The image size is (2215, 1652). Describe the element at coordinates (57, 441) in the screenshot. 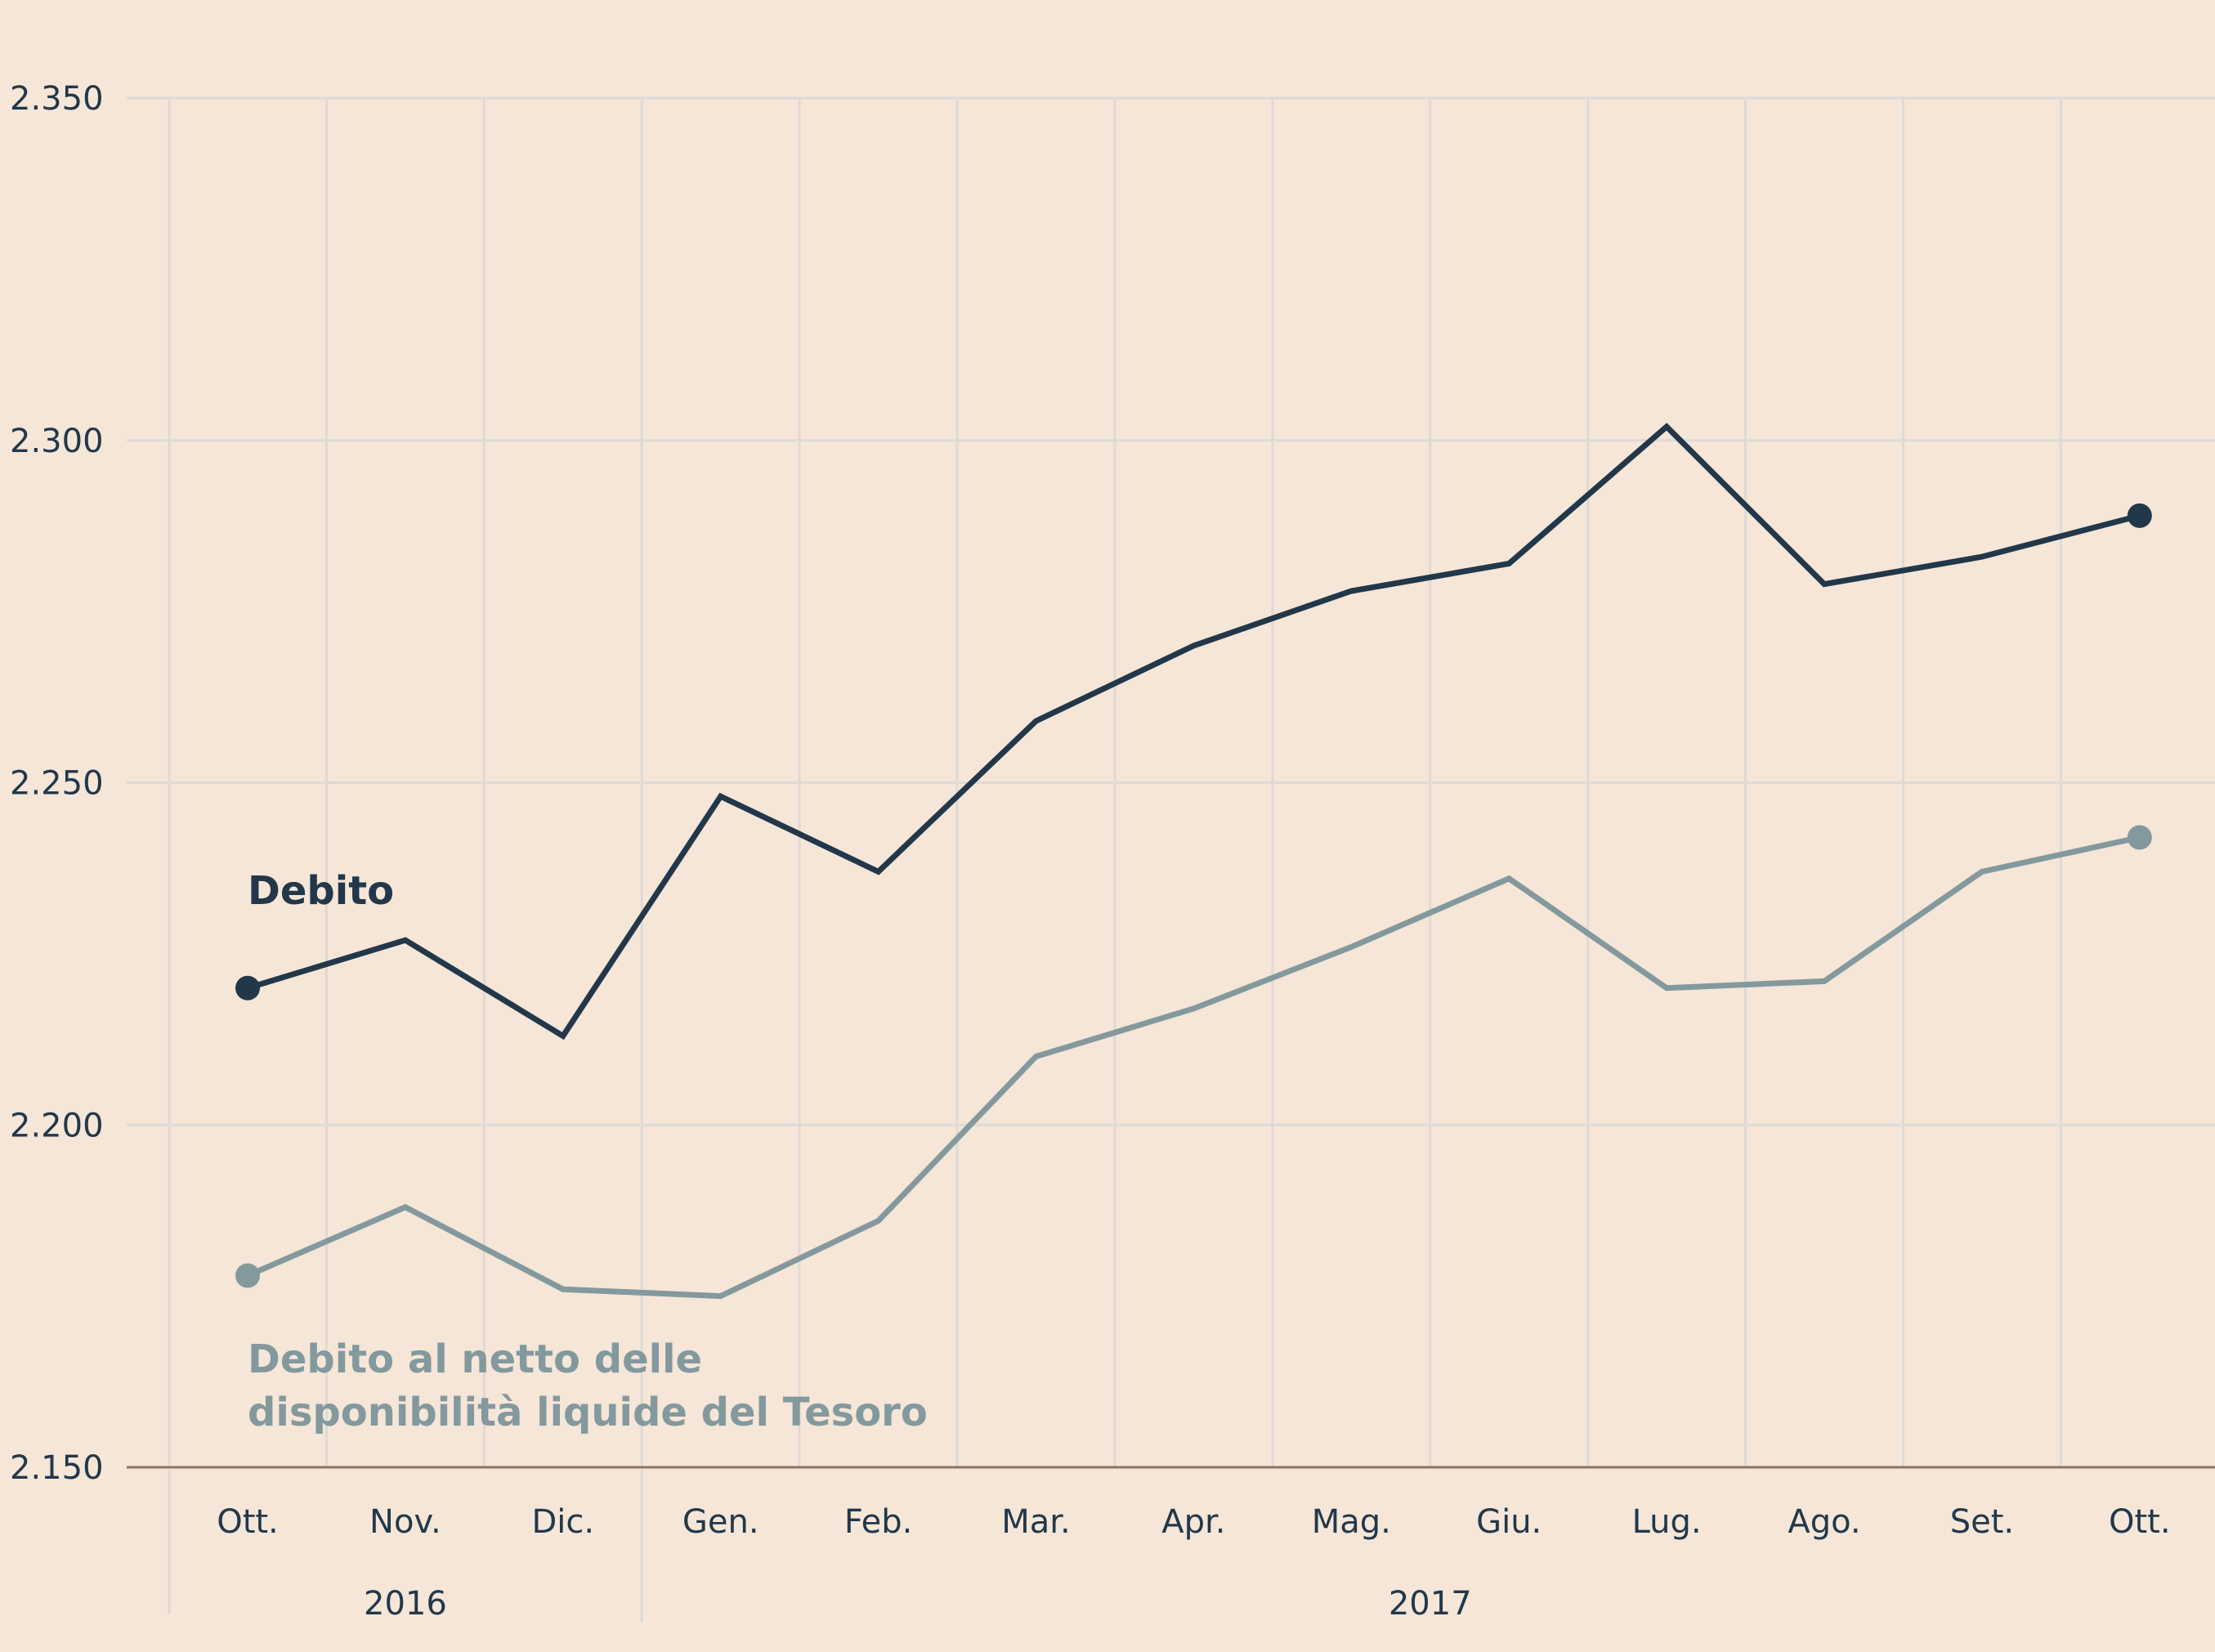

I see `y-tick-label: 2.300` at that location.